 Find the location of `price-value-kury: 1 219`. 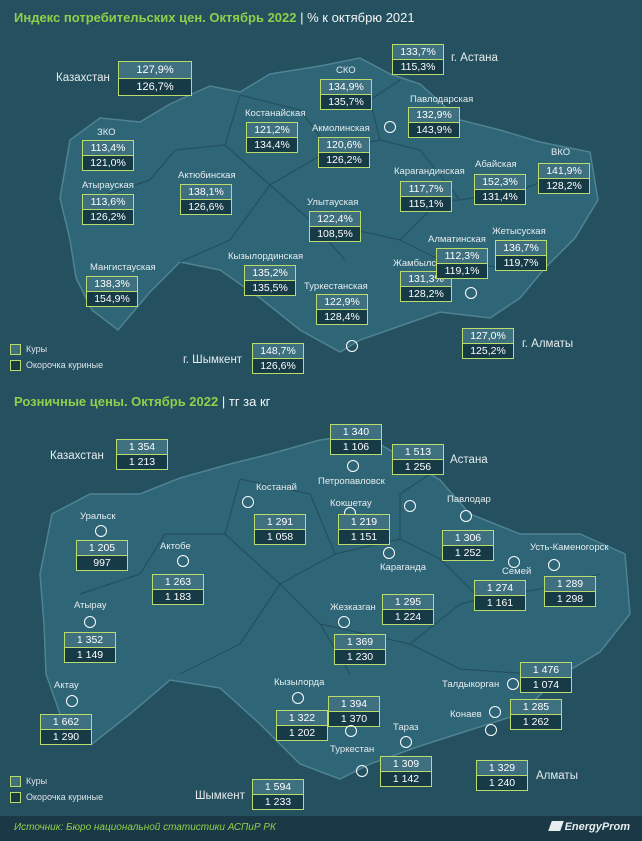

price-value-kury: 1 219 is located at coordinates (364, 522).